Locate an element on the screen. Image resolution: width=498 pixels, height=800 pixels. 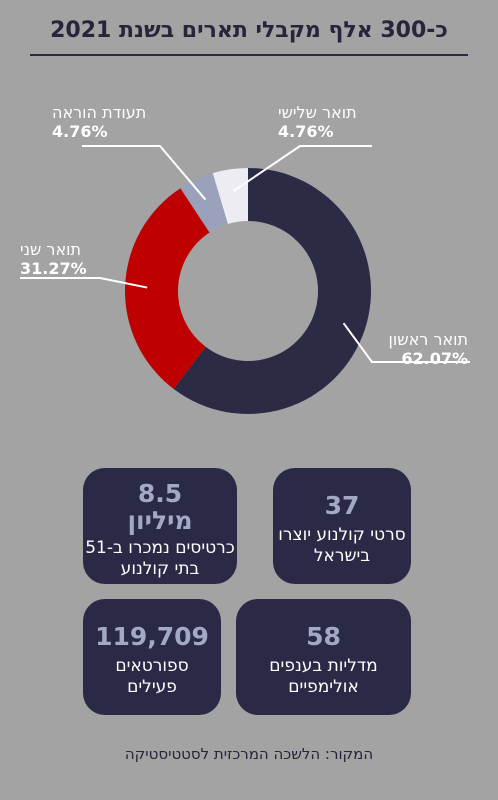
label-bachelor: תואר ראשון 62.07% is located at coordinates (428, 349).